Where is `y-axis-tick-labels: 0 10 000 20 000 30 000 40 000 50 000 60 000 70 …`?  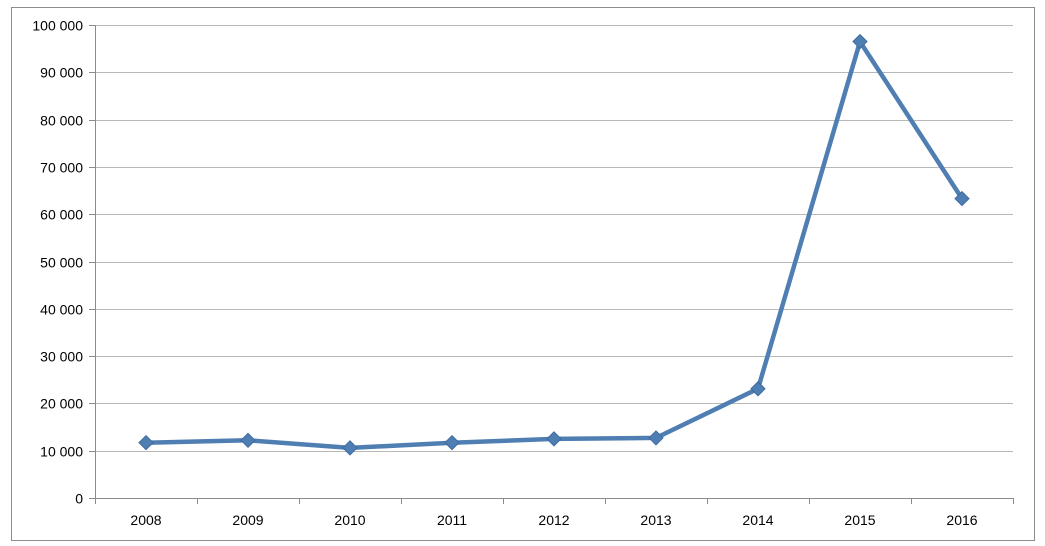
y-axis-tick-labels: 0 10 000 20 000 30 000 40 000 50 000 60 000 70 … is located at coordinates (57, 262).